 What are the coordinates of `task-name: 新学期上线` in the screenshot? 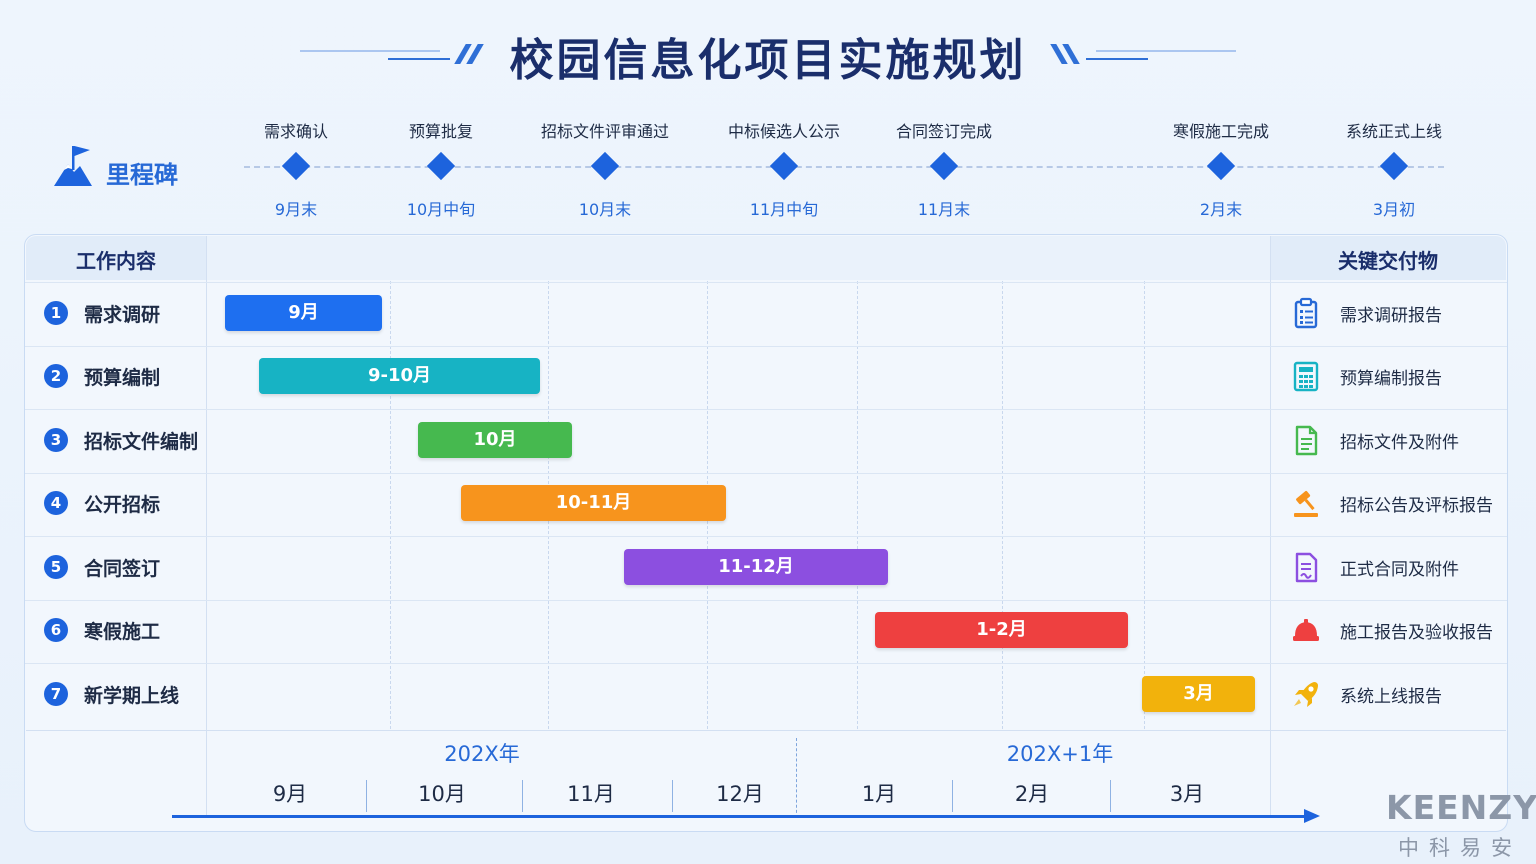 It's located at (132, 695).